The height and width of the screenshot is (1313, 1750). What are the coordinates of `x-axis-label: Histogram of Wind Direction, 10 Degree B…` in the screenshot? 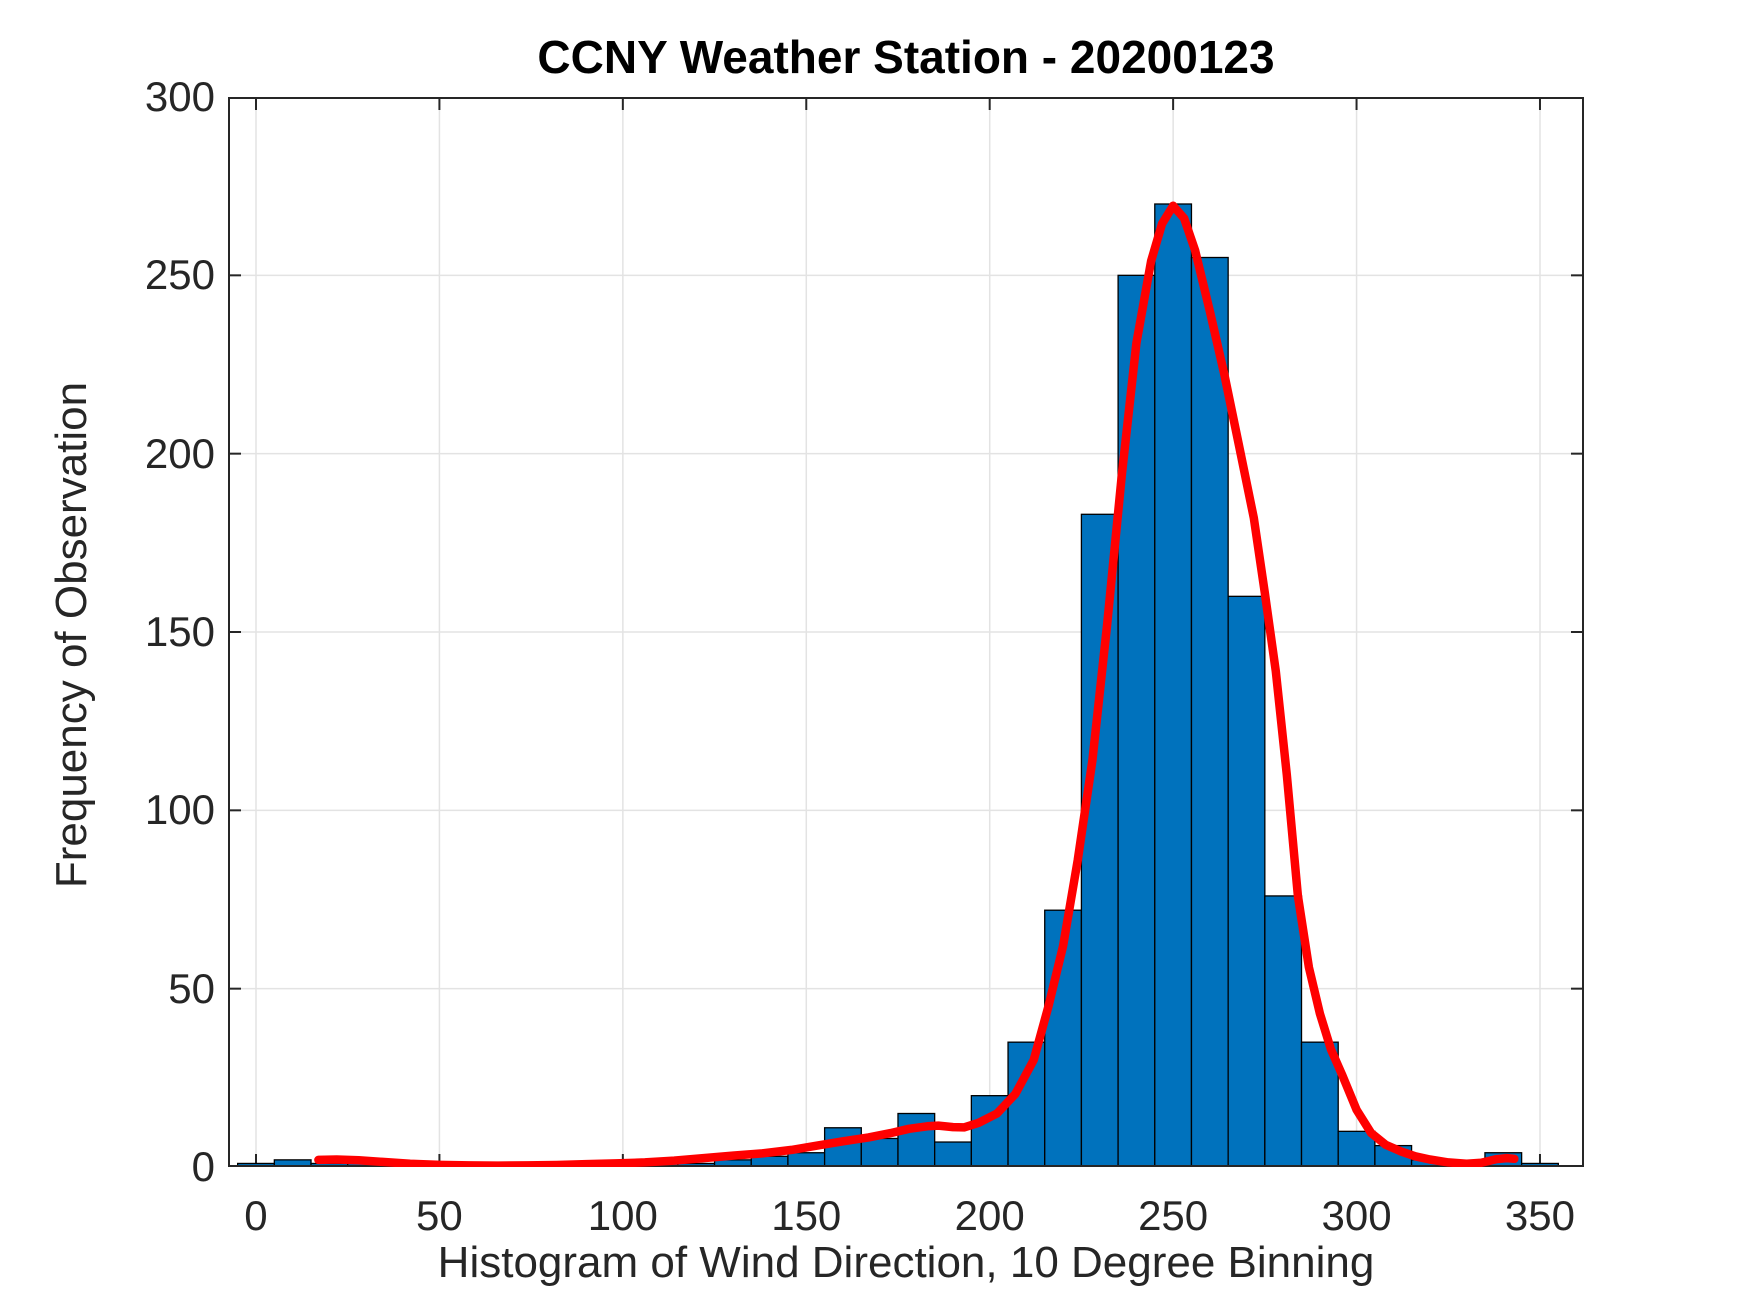 It's located at (906, 1262).